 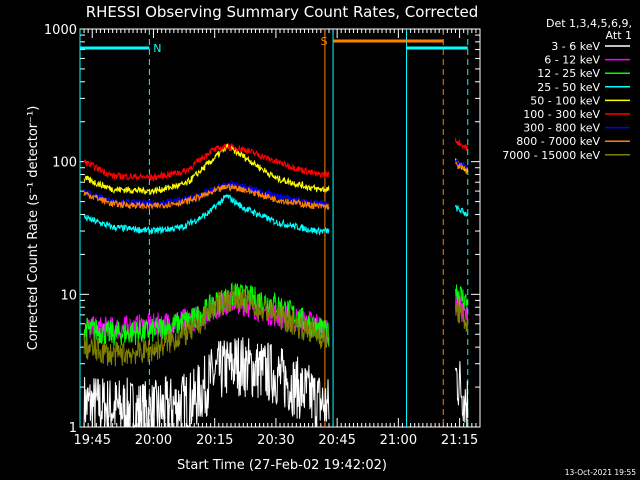 What do you see at coordinates (282, 465) in the screenshot?
I see `x-axis-label: Start Time (27-Feb-02 19:42:02)` at bounding box center [282, 465].